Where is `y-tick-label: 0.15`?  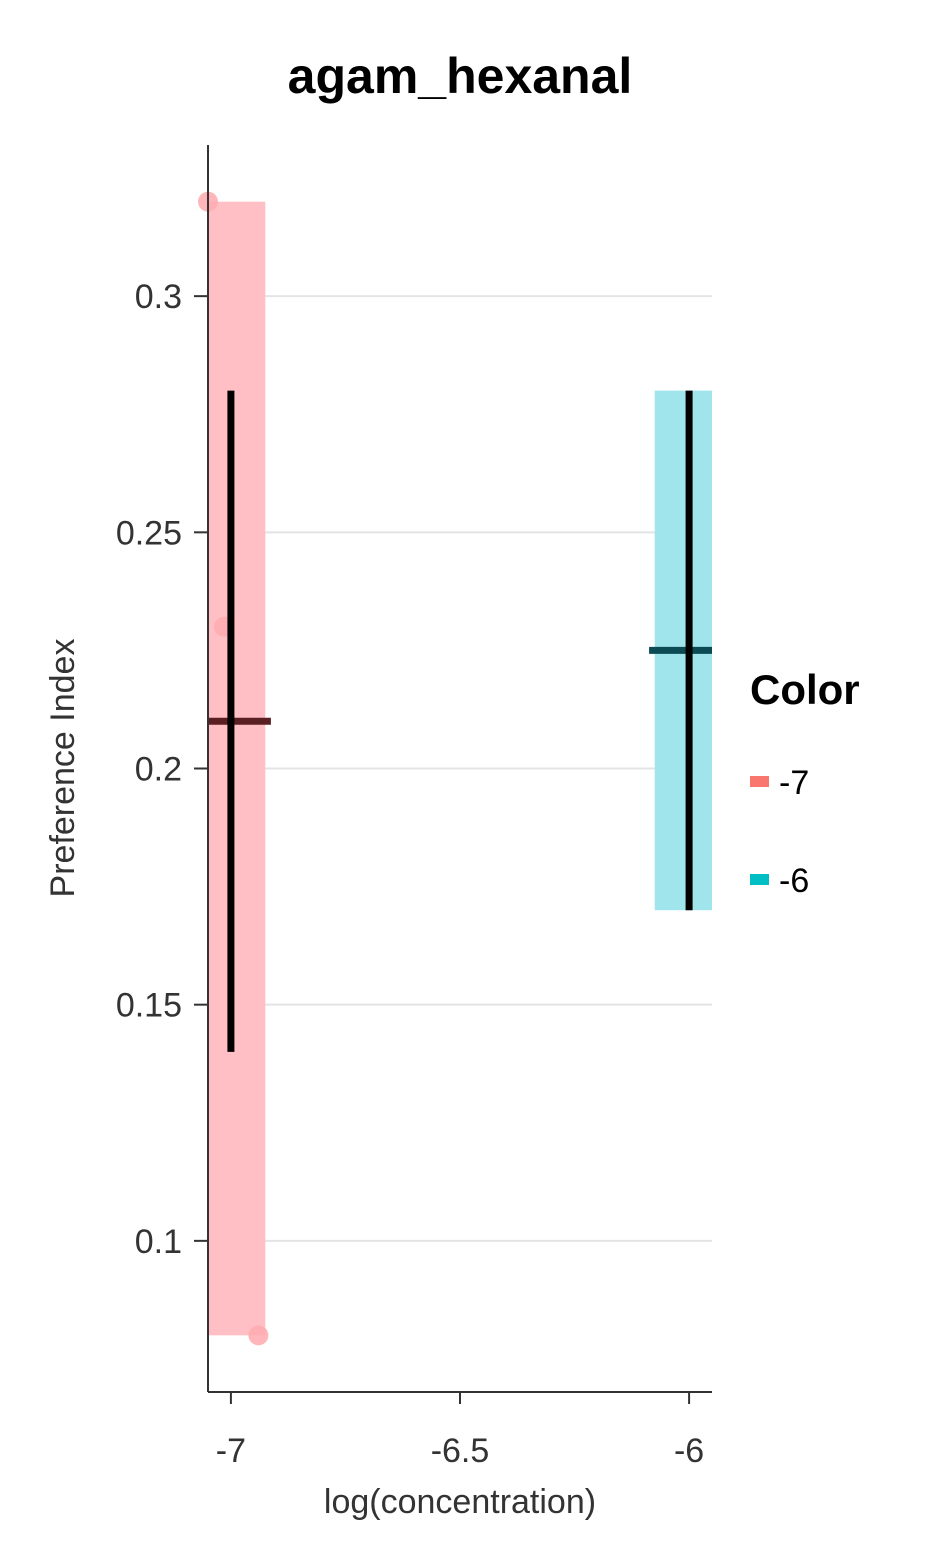 y-tick-label: 0.15 is located at coordinates (149, 1006).